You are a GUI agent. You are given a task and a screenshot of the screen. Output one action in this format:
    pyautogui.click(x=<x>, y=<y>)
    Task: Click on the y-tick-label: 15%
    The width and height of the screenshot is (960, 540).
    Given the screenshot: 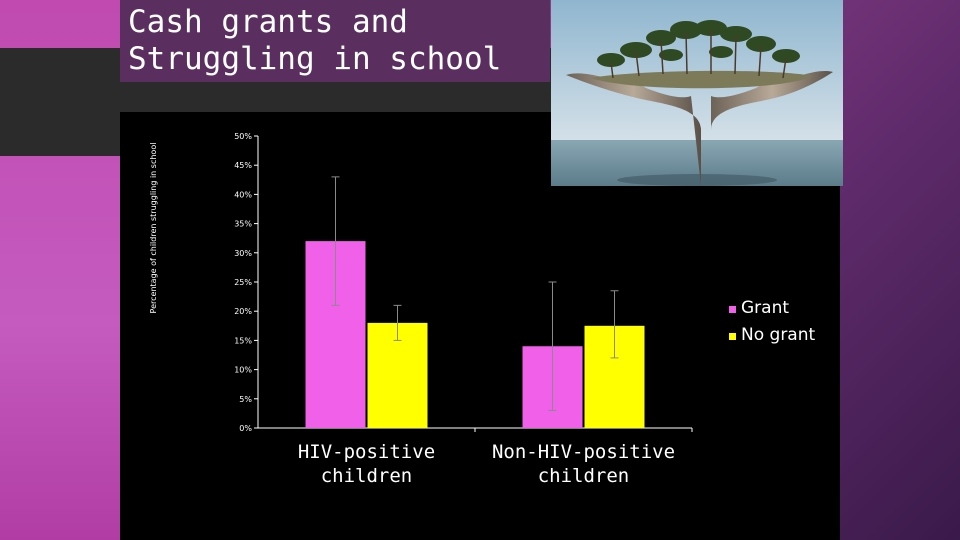 What is the action you would take?
    pyautogui.click(x=243, y=340)
    